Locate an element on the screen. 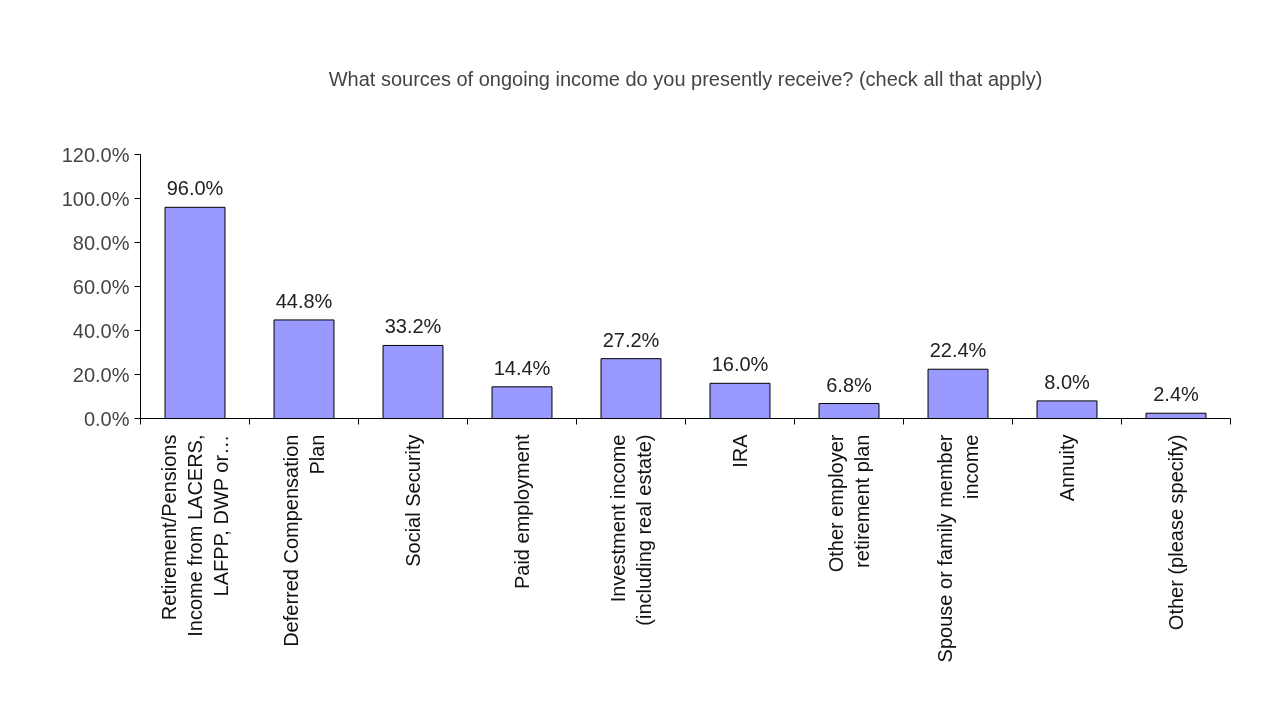 Image resolution: width=1263 pixels, height=721 pixels. data-label: 2.4% is located at coordinates (1176, 394).